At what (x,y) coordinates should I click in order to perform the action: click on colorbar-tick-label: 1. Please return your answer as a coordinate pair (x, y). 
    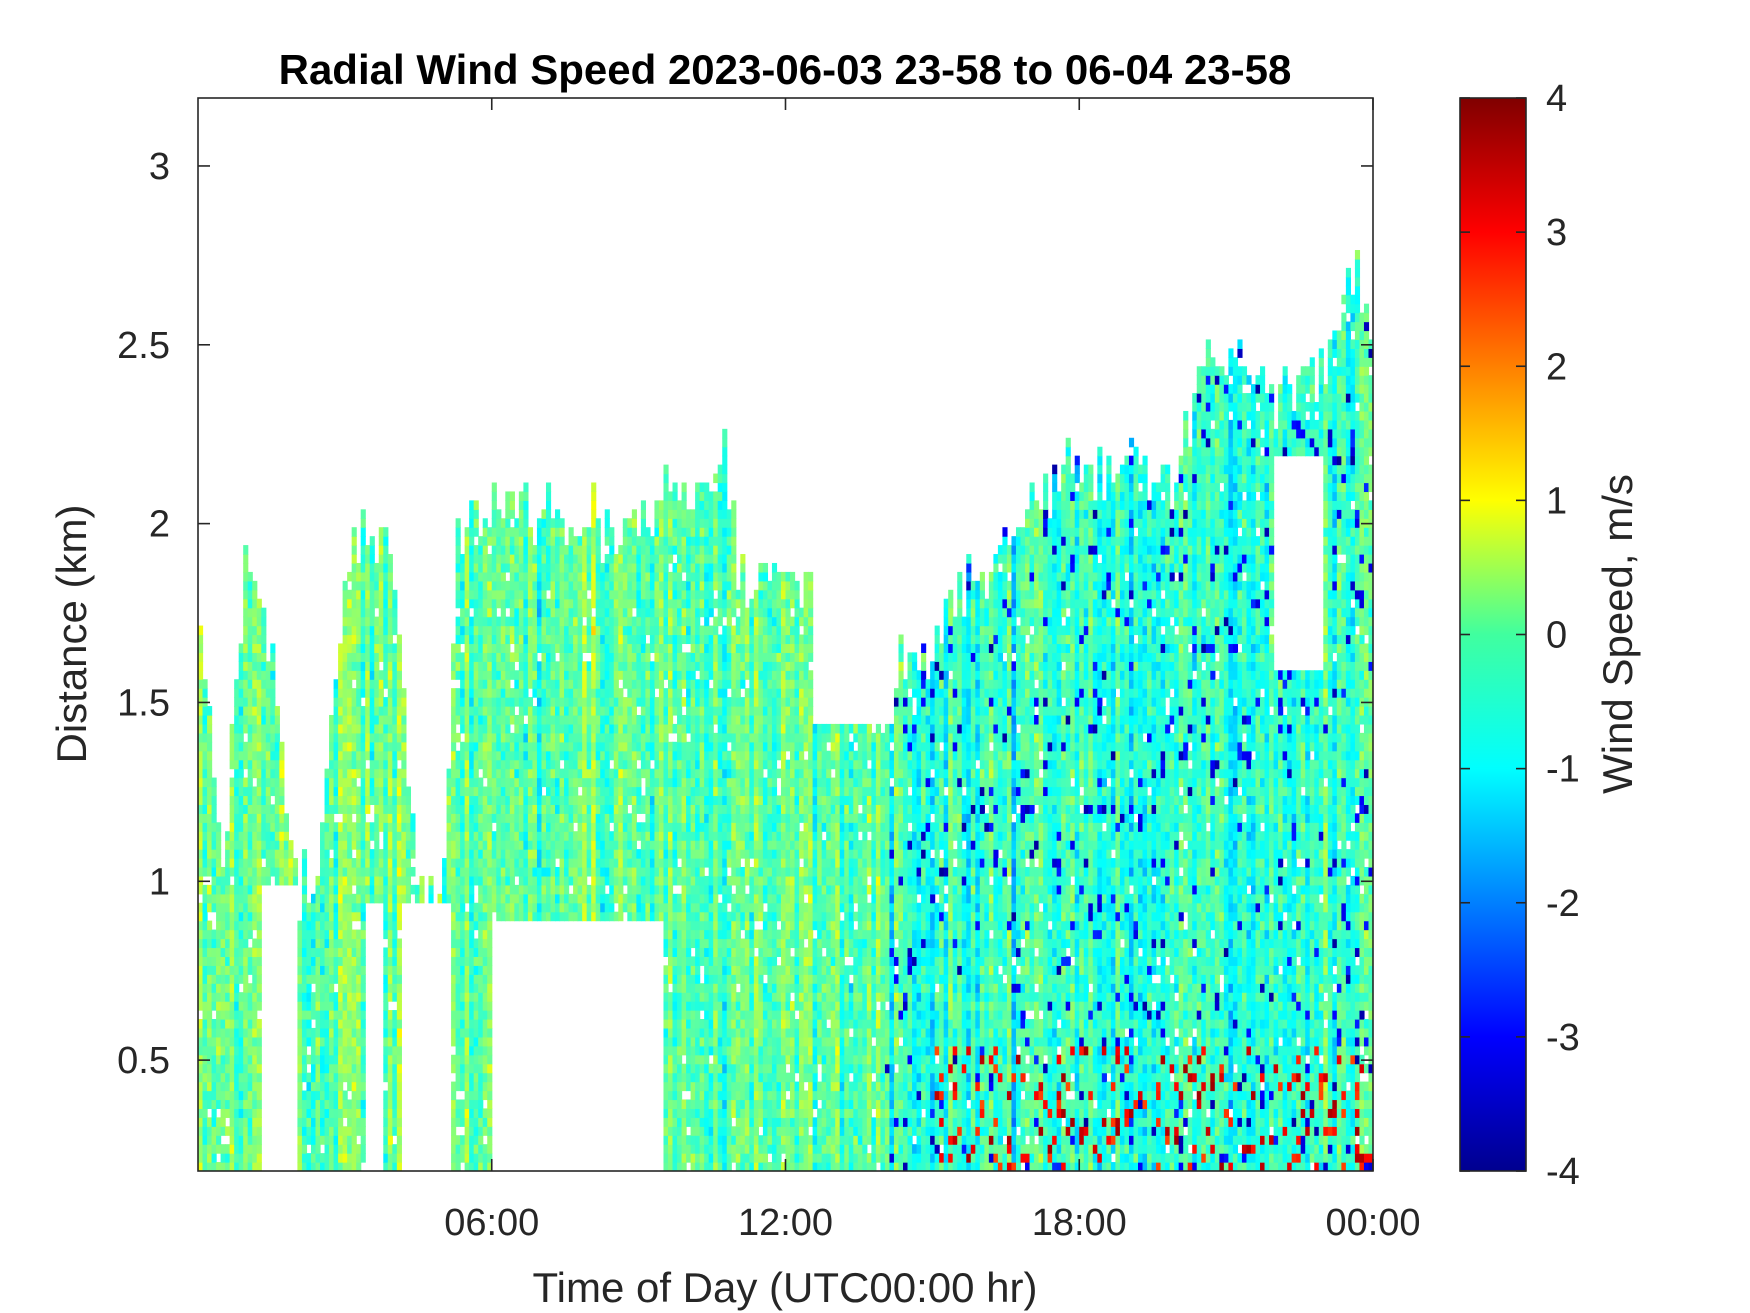
    Looking at the image, I should click on (1556, 501).